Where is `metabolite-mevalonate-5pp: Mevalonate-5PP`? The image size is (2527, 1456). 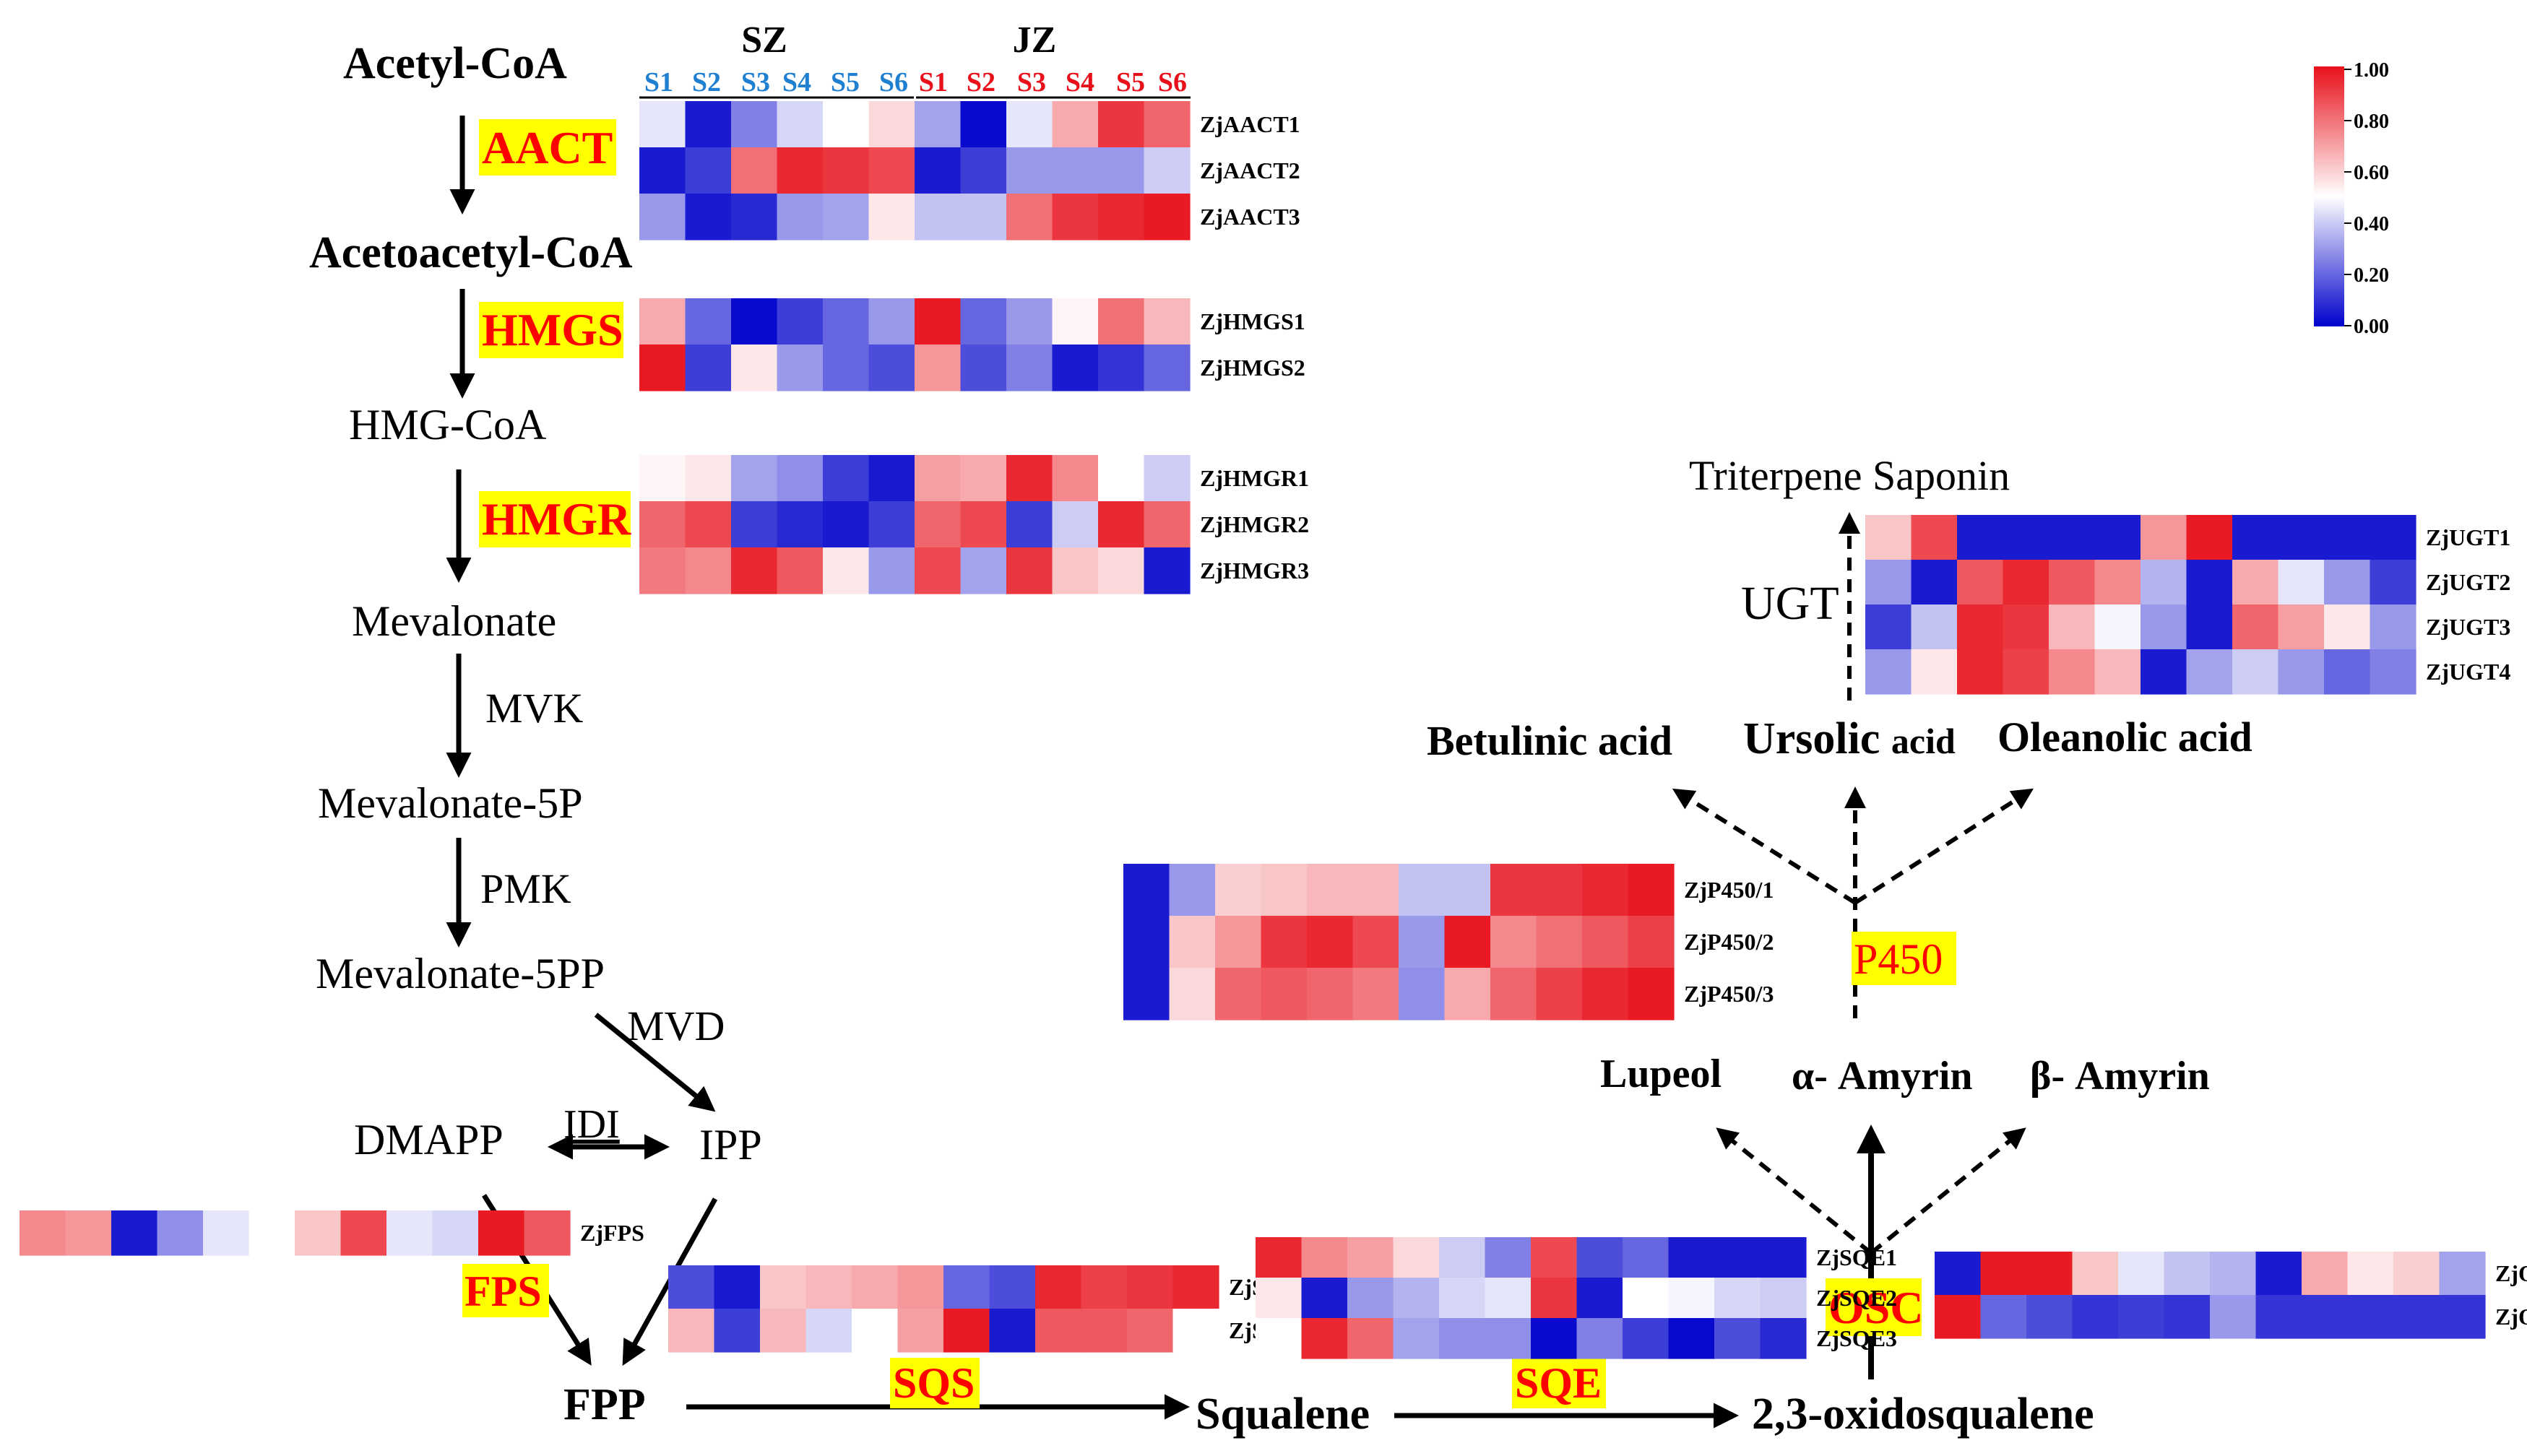
metabolite-mevalonate-5pp: Mevalonate-5PP is located at coordinates (460, 973).